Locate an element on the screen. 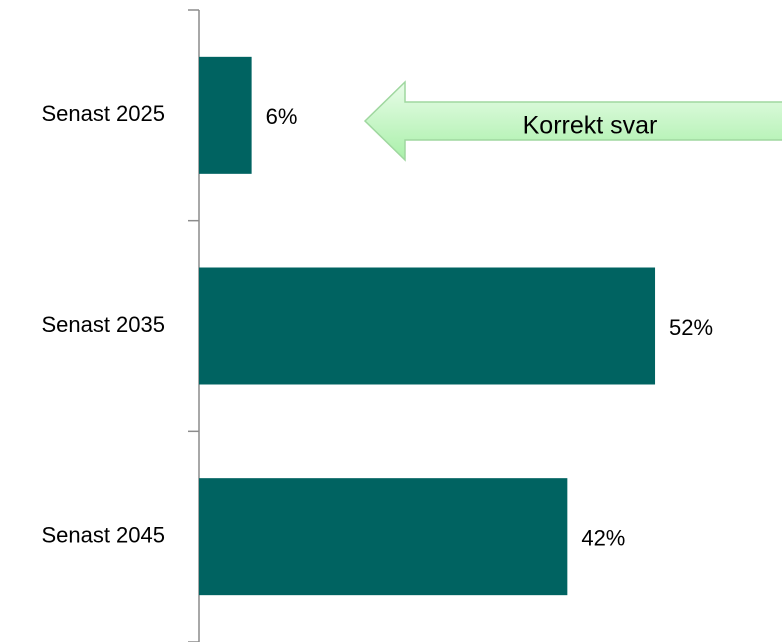  annotation-arrow is located at coordinates (572, 121).